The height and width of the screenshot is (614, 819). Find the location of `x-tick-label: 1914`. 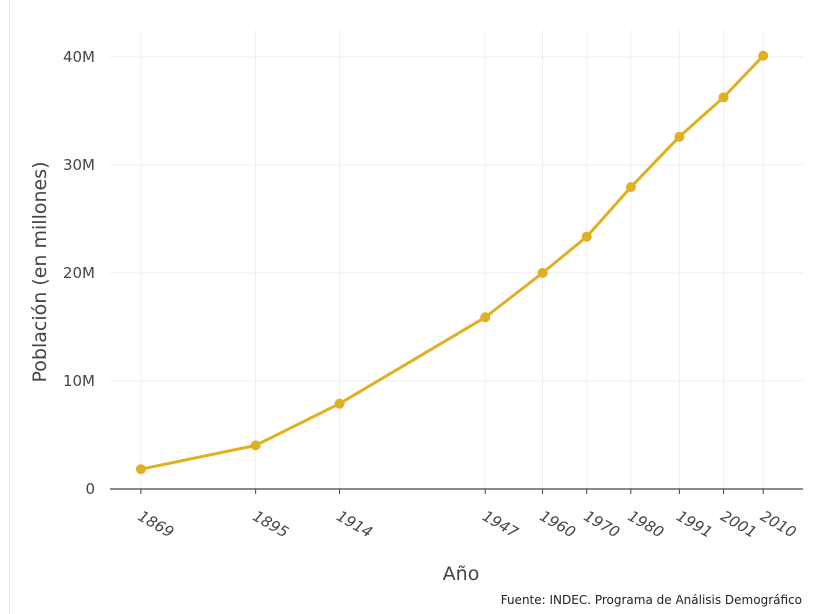

x-tick-label: 1914 is located at coordinates (355, 524).